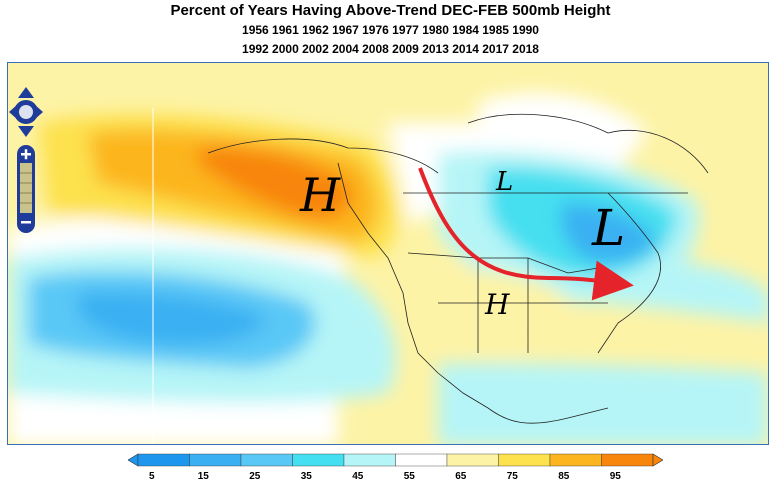 The width and height of the screenshot is (781, 489). What do you see at coordinates (26, 131) in the screenshot?
I see `pan-down-icon` at bounding box center [26, 131].